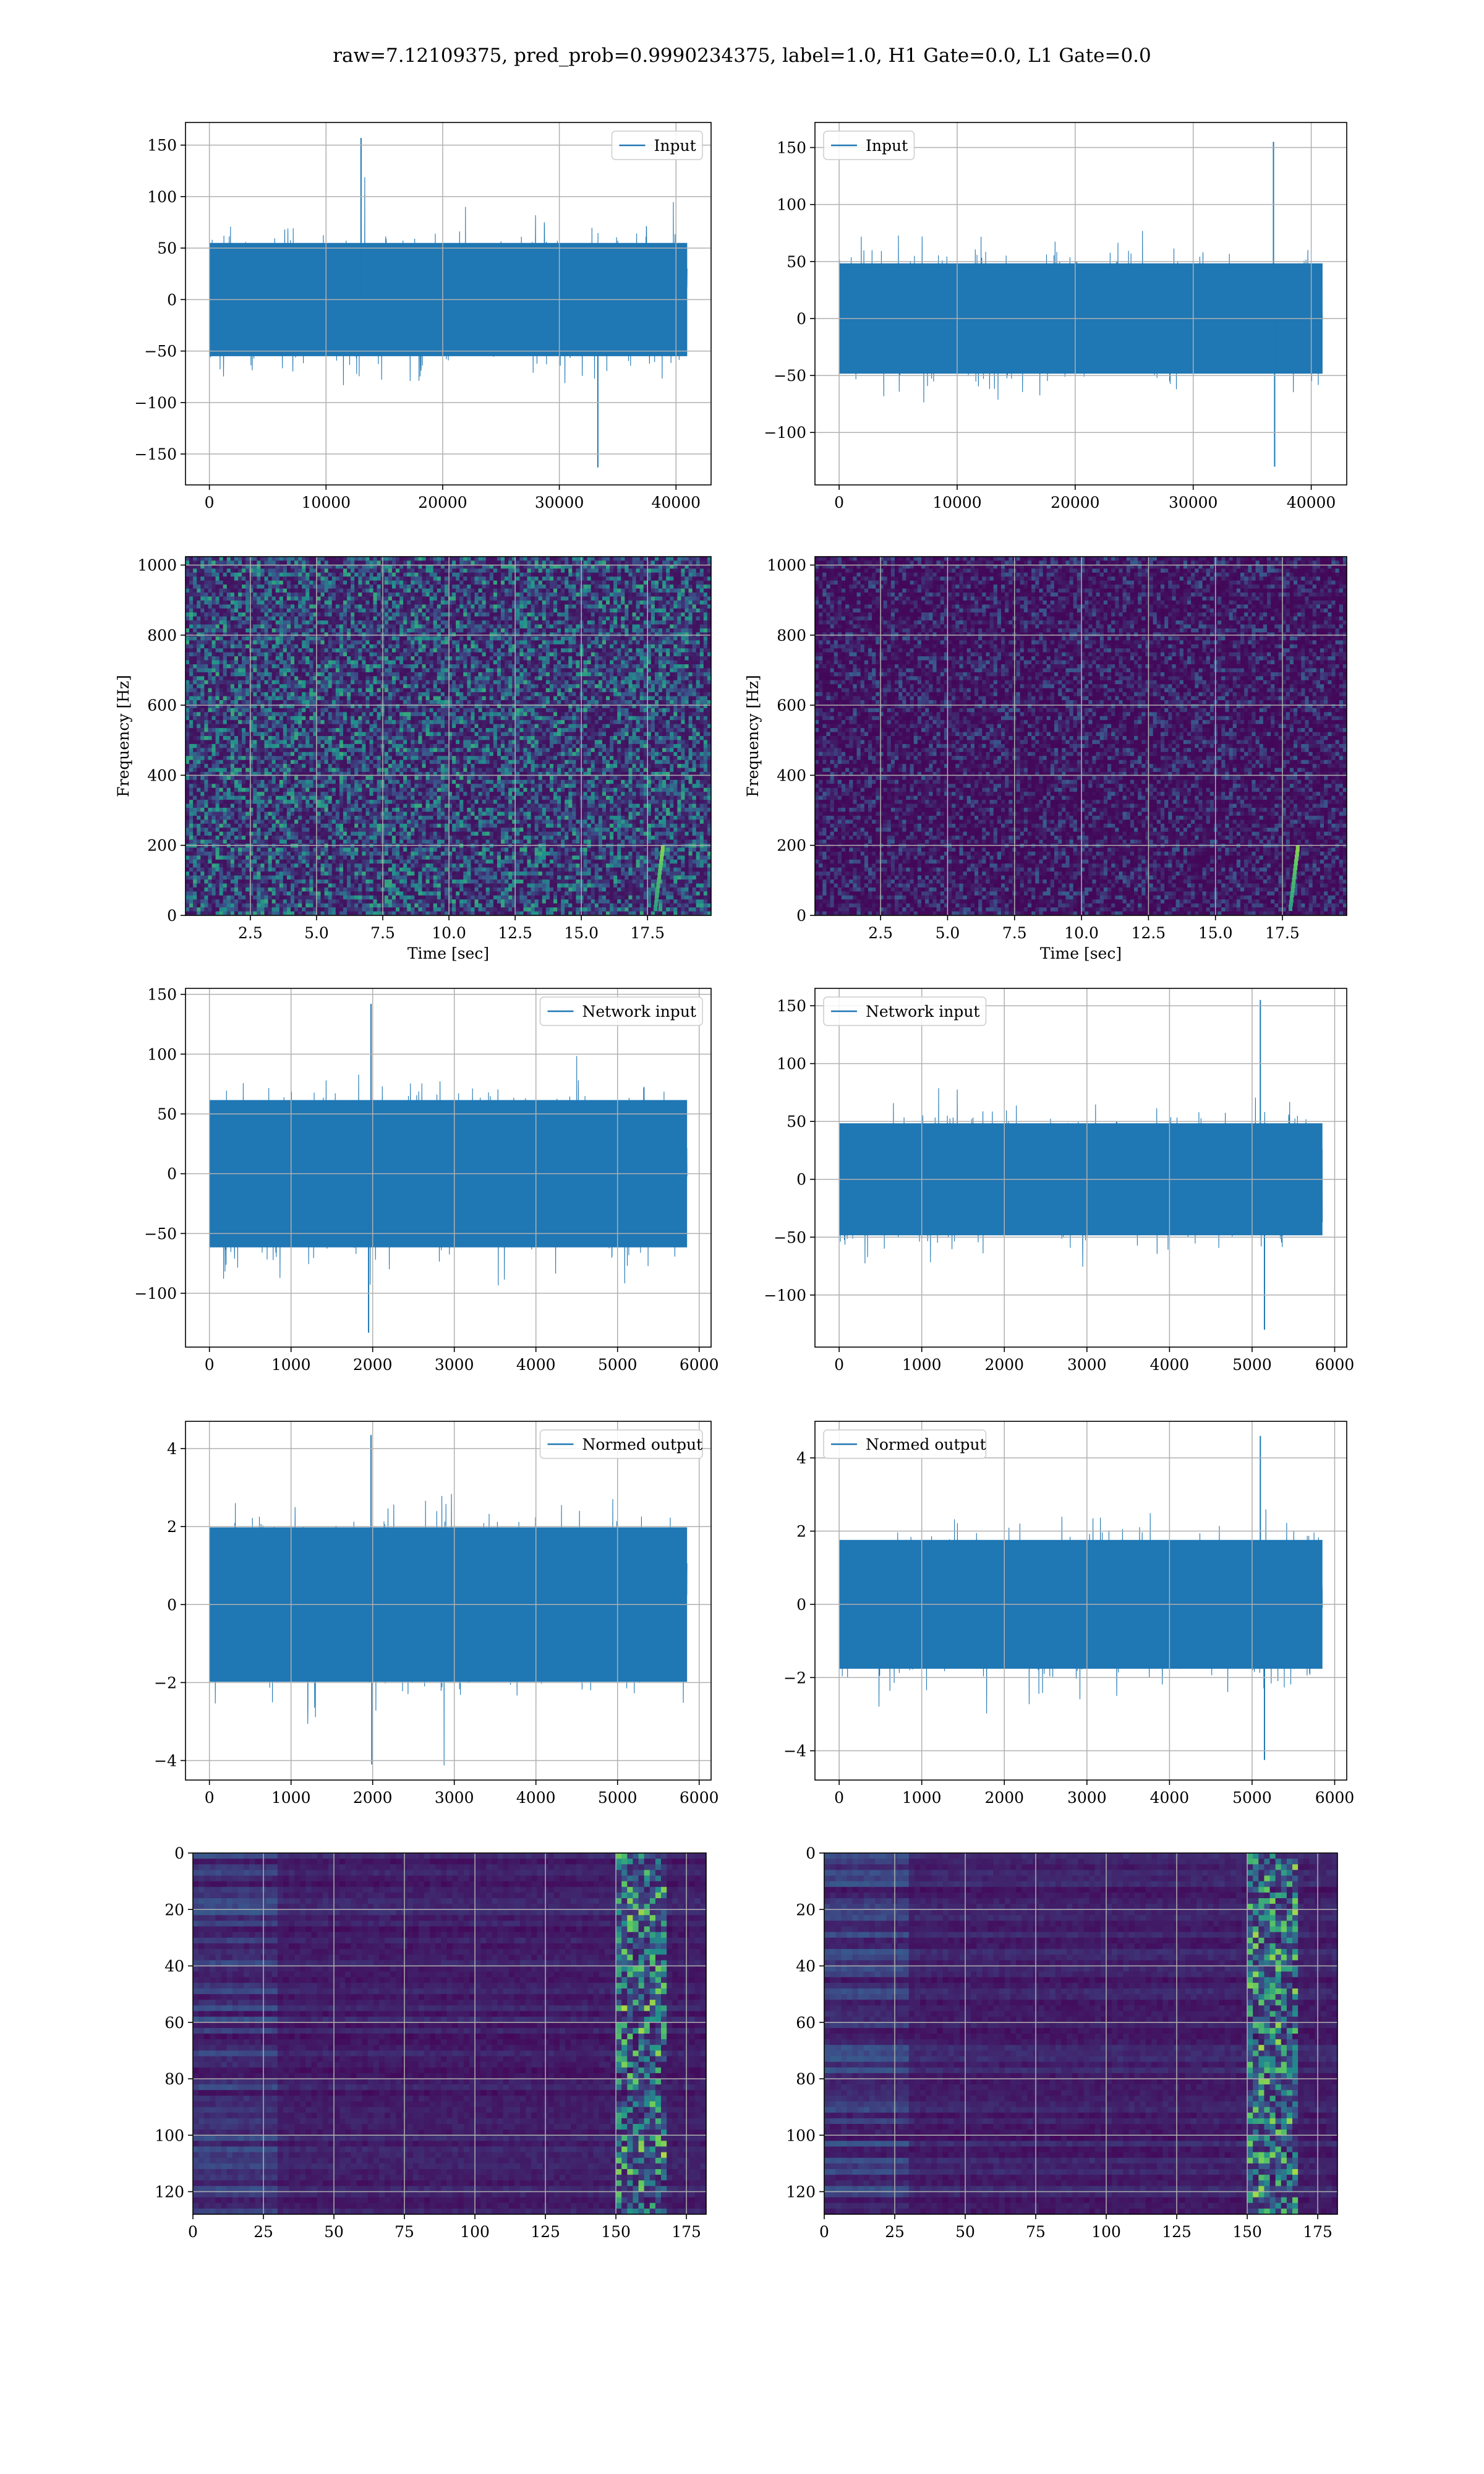  Describe the element at coordinates (1080, 304) in the screenshot. I see `axes-frame` at that location.